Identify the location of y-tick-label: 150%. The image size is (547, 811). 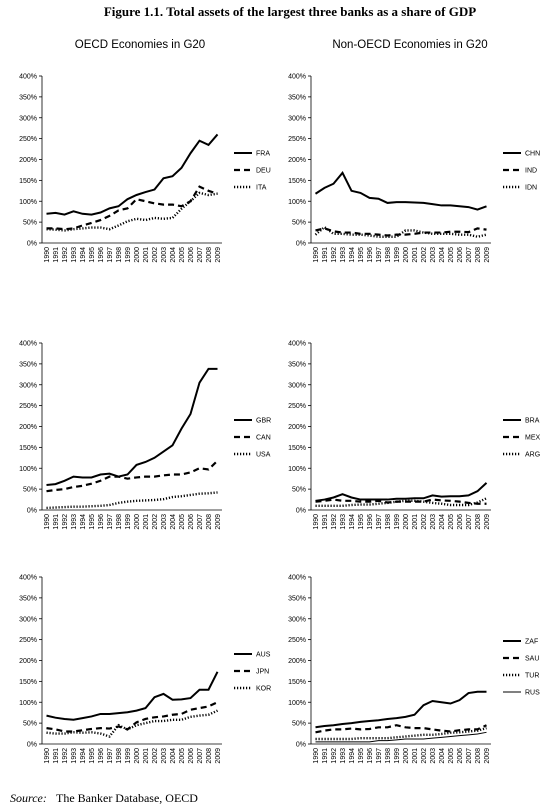
(297, 181).